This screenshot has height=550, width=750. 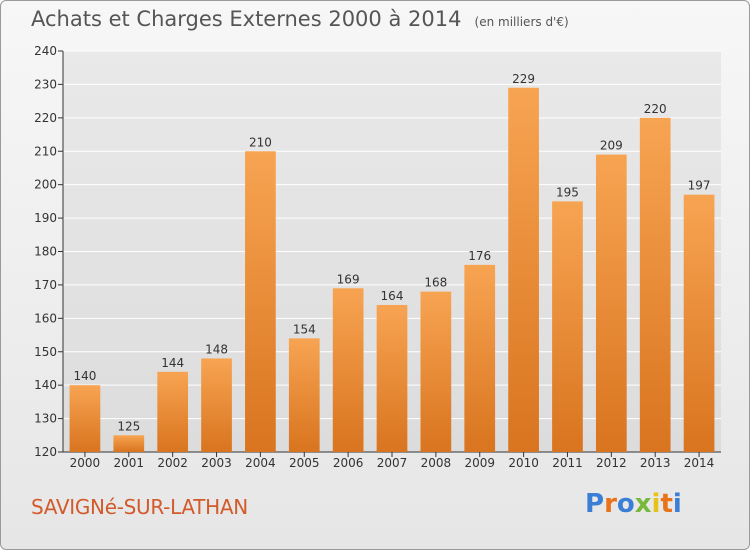 What do you see at coordinates (666, 504) in the screenshot?
I see `logo-letter: t` at bounding box center [666, 504].